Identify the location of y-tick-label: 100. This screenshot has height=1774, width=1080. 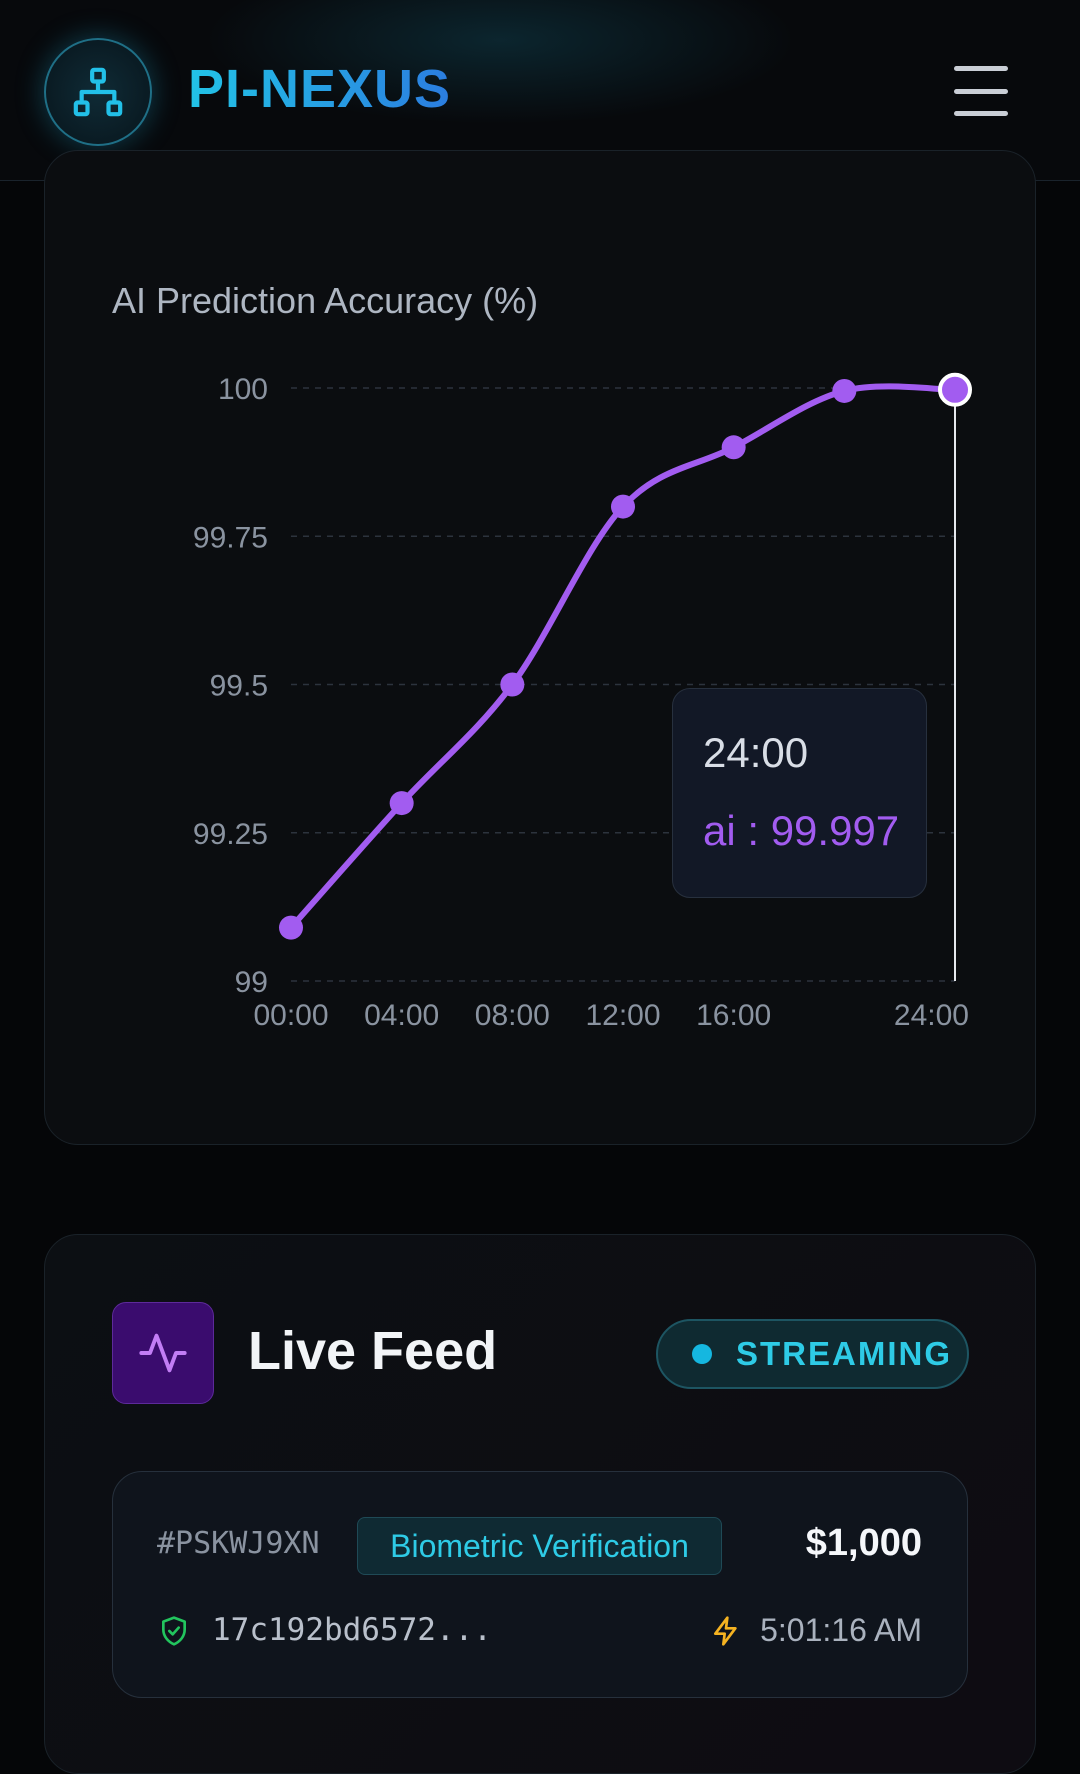
(243, 389).